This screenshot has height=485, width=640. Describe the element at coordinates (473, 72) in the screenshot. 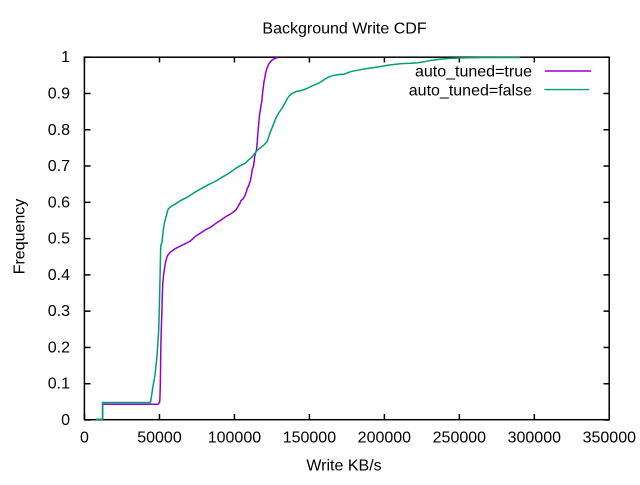

I see `svg-text: auto_tuned=true` at that location.